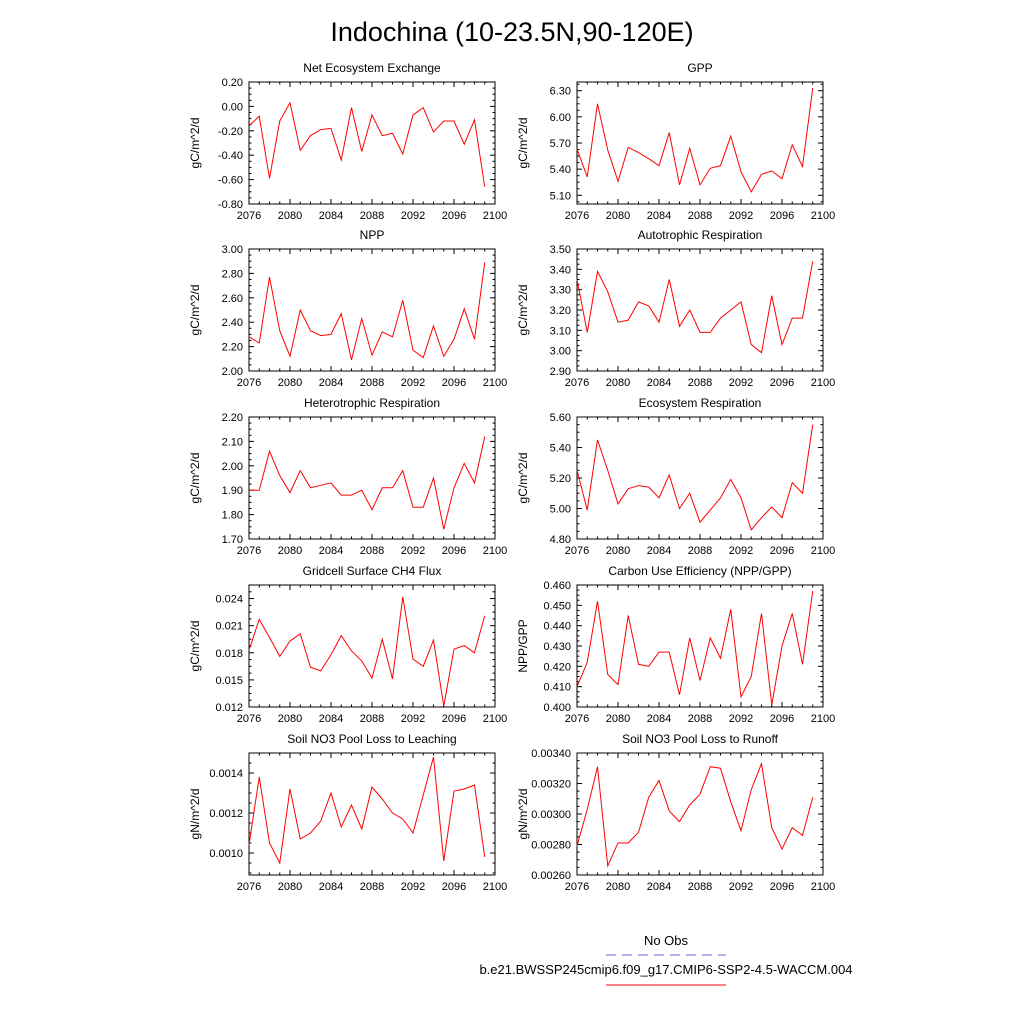 Image resolution: width=1024 pixels, height=1024 pixels. Describe the element at coordinates (560, 250) in the screenshot. I see `y-tick-label: 3.50` at that location.